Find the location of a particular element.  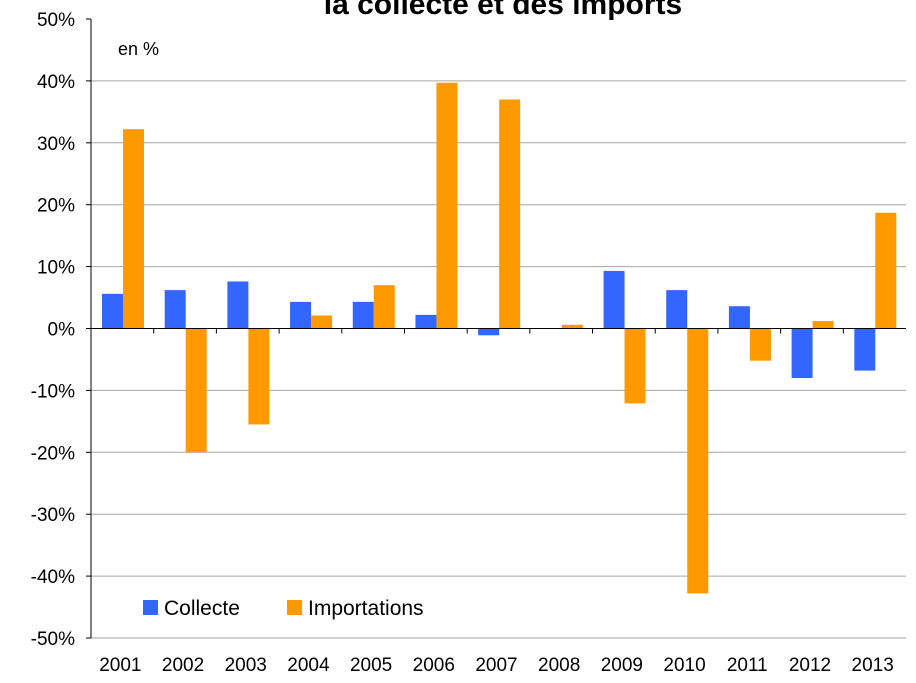

x-tick-label: 2007 is located at coordinates (496, 665).